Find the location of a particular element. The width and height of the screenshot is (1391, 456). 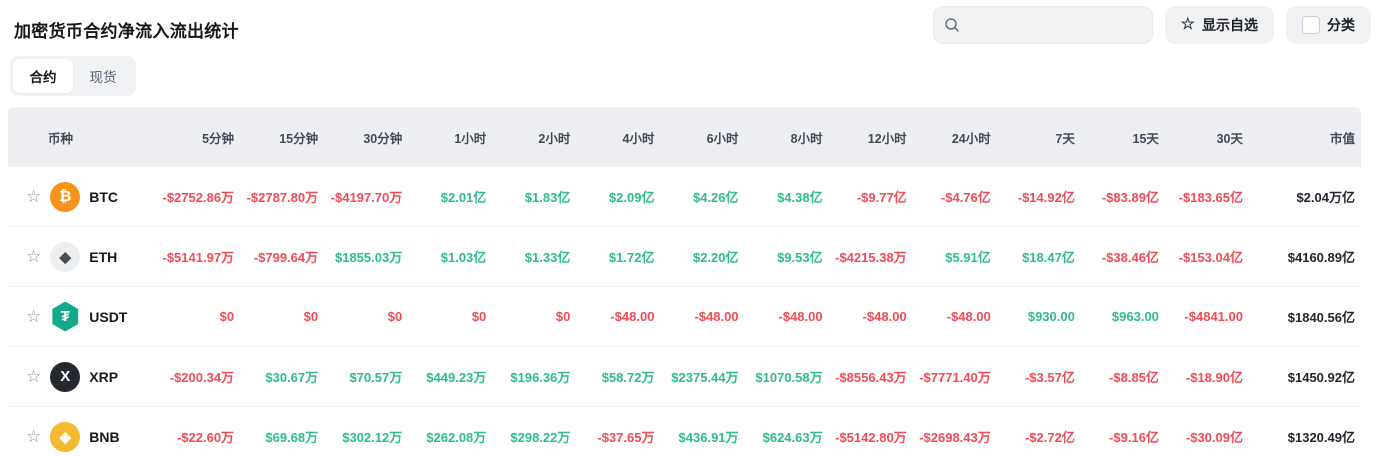

net-flow-cell: -$8556.43万 is located at coordinates (871, 377).